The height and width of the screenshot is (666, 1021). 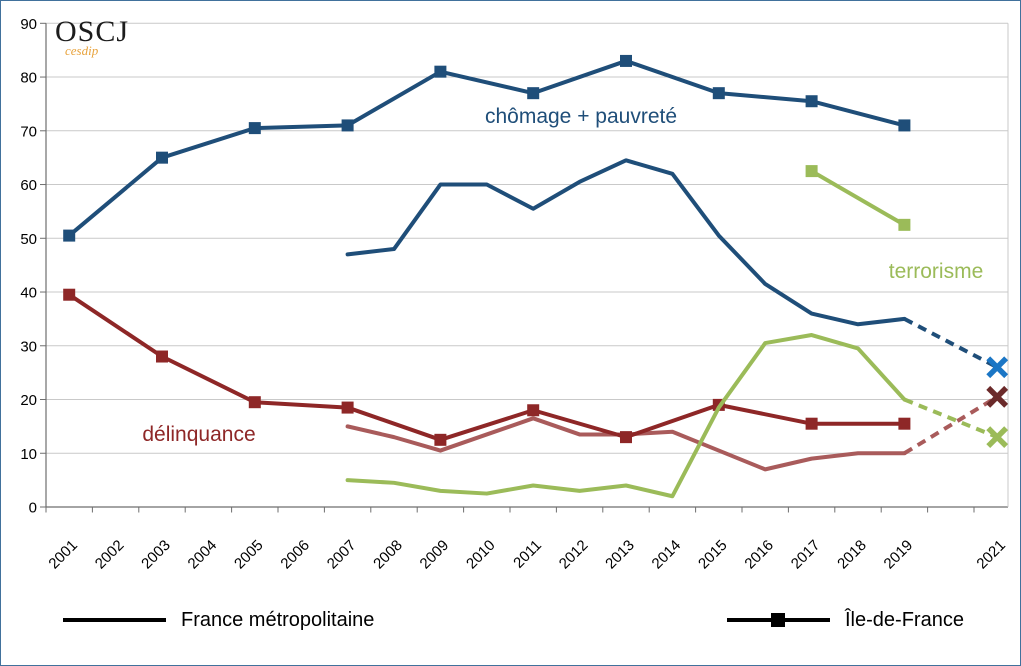 I want to click on x-tick-label: 2016, so click(x=759, y=555).